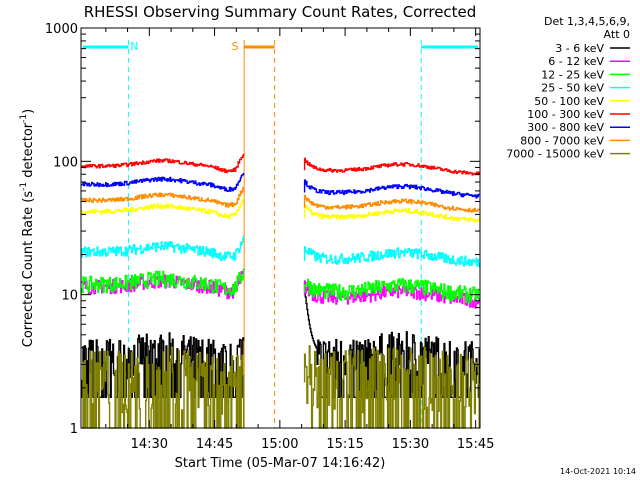  I want to click on timestamp: 14-Oct-2021 10:14, so click(598, 471).